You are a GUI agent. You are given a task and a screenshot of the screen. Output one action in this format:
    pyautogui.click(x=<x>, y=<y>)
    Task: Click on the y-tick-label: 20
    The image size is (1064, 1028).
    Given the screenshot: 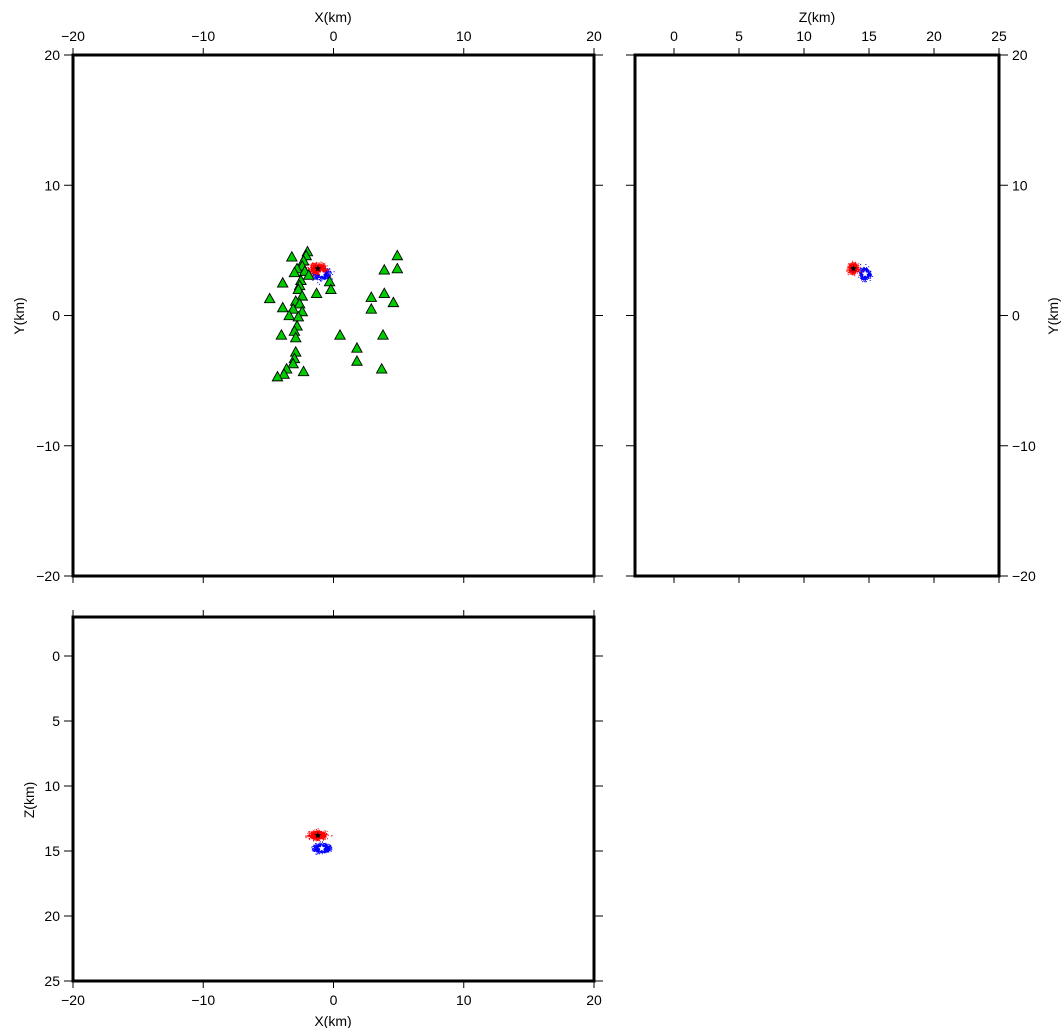 What is the action you would take?
    pyautogui.click(x=52, y=55)
    